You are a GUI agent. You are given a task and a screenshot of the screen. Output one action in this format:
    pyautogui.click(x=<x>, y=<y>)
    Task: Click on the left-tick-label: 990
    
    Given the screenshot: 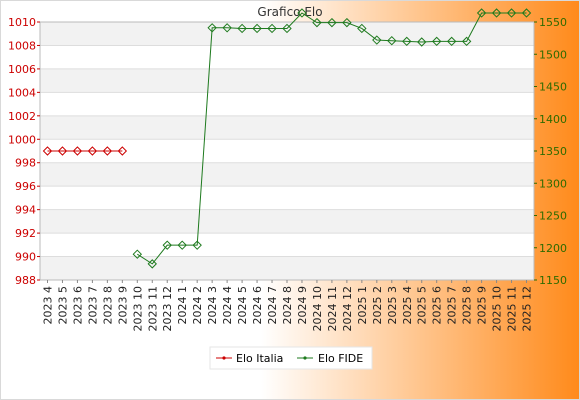 What is the action you would take?
    pyautogui.click(x=25, y=257)
    